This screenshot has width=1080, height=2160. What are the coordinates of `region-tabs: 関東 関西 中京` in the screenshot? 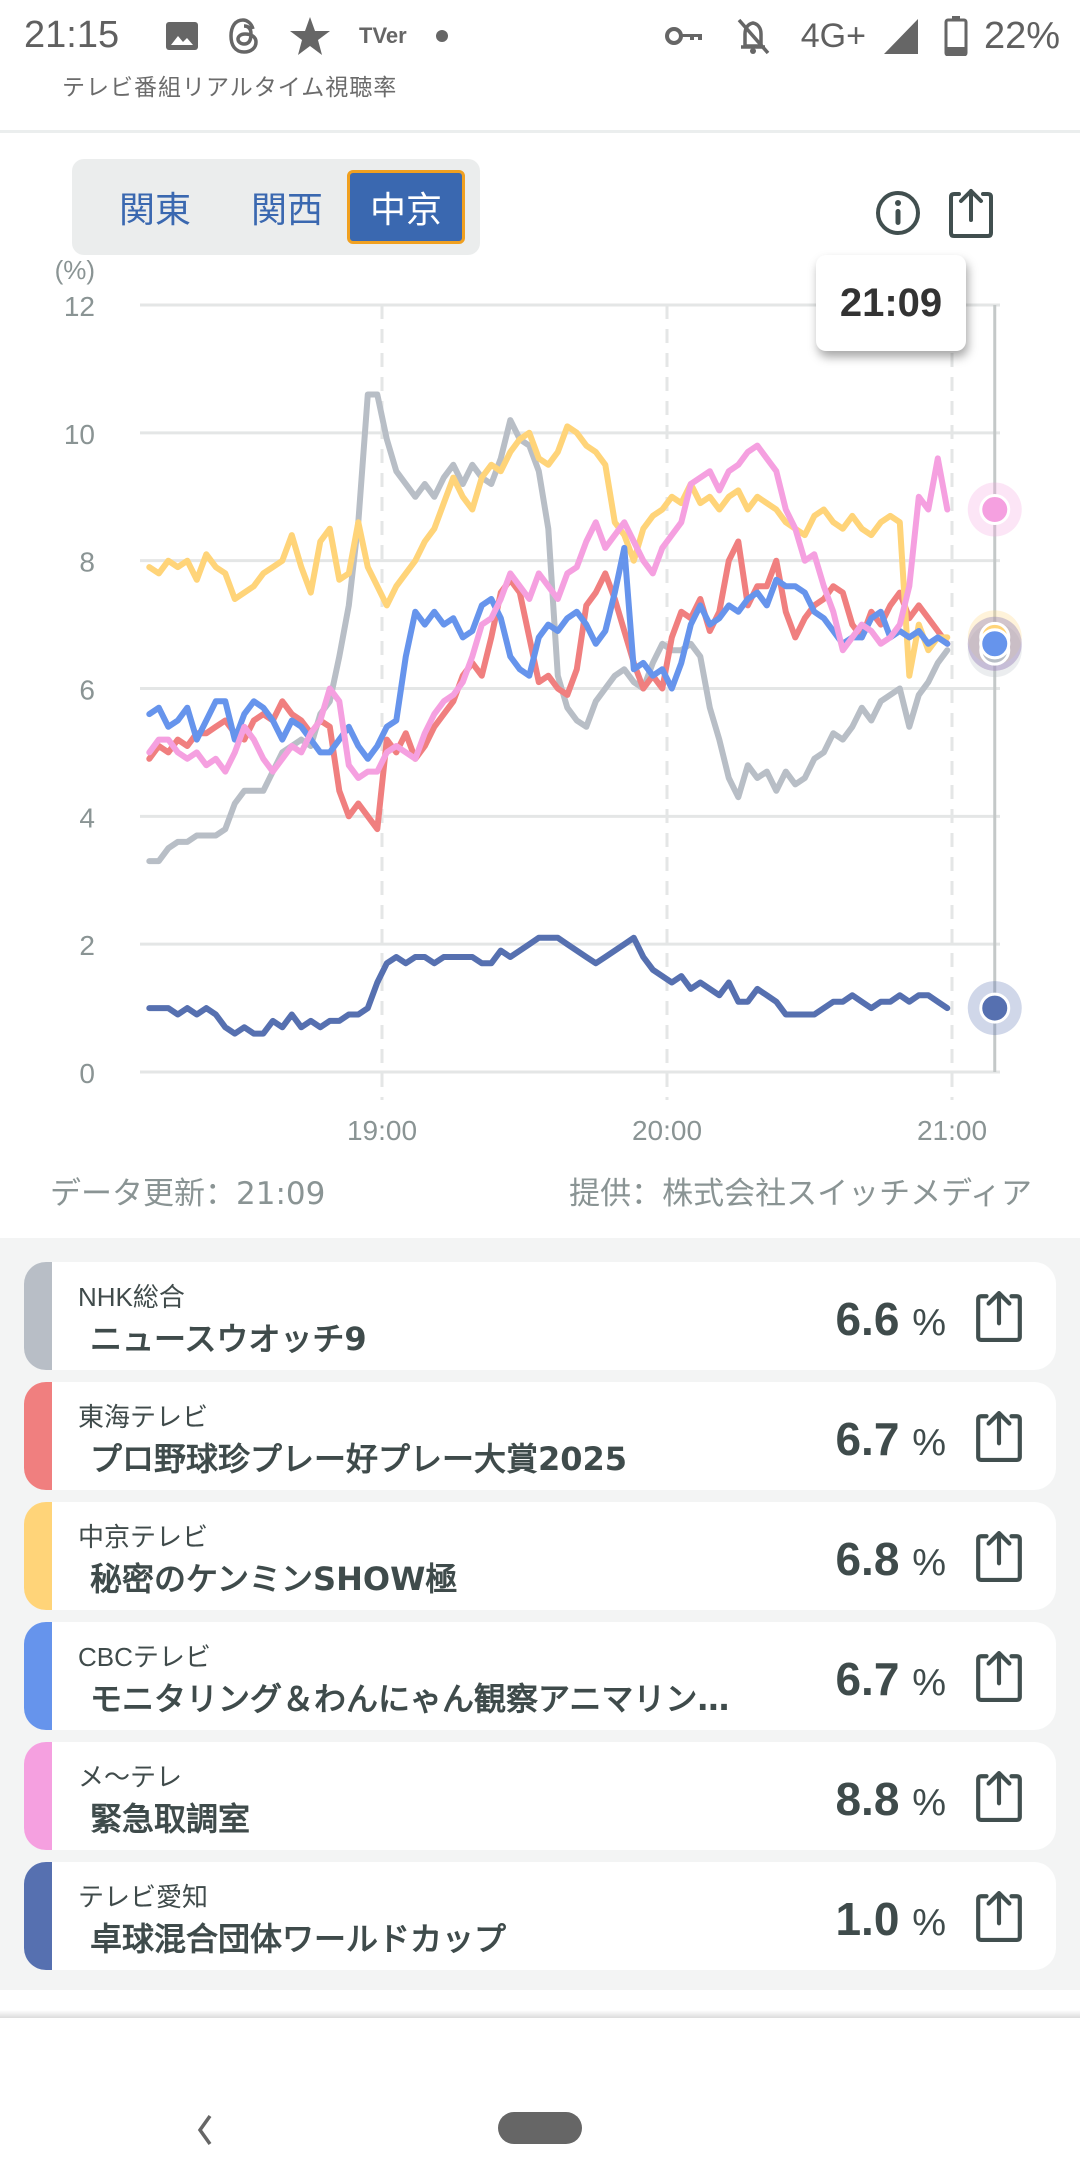 It's located at (276, 207).